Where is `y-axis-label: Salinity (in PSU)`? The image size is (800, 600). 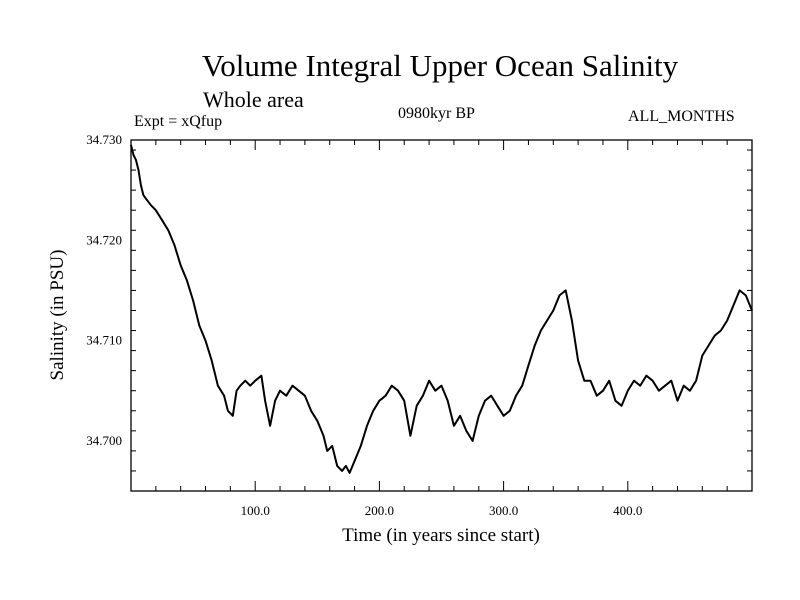
y-axis-label: Salinity (in PSU) is located at coordinates (57, 315).